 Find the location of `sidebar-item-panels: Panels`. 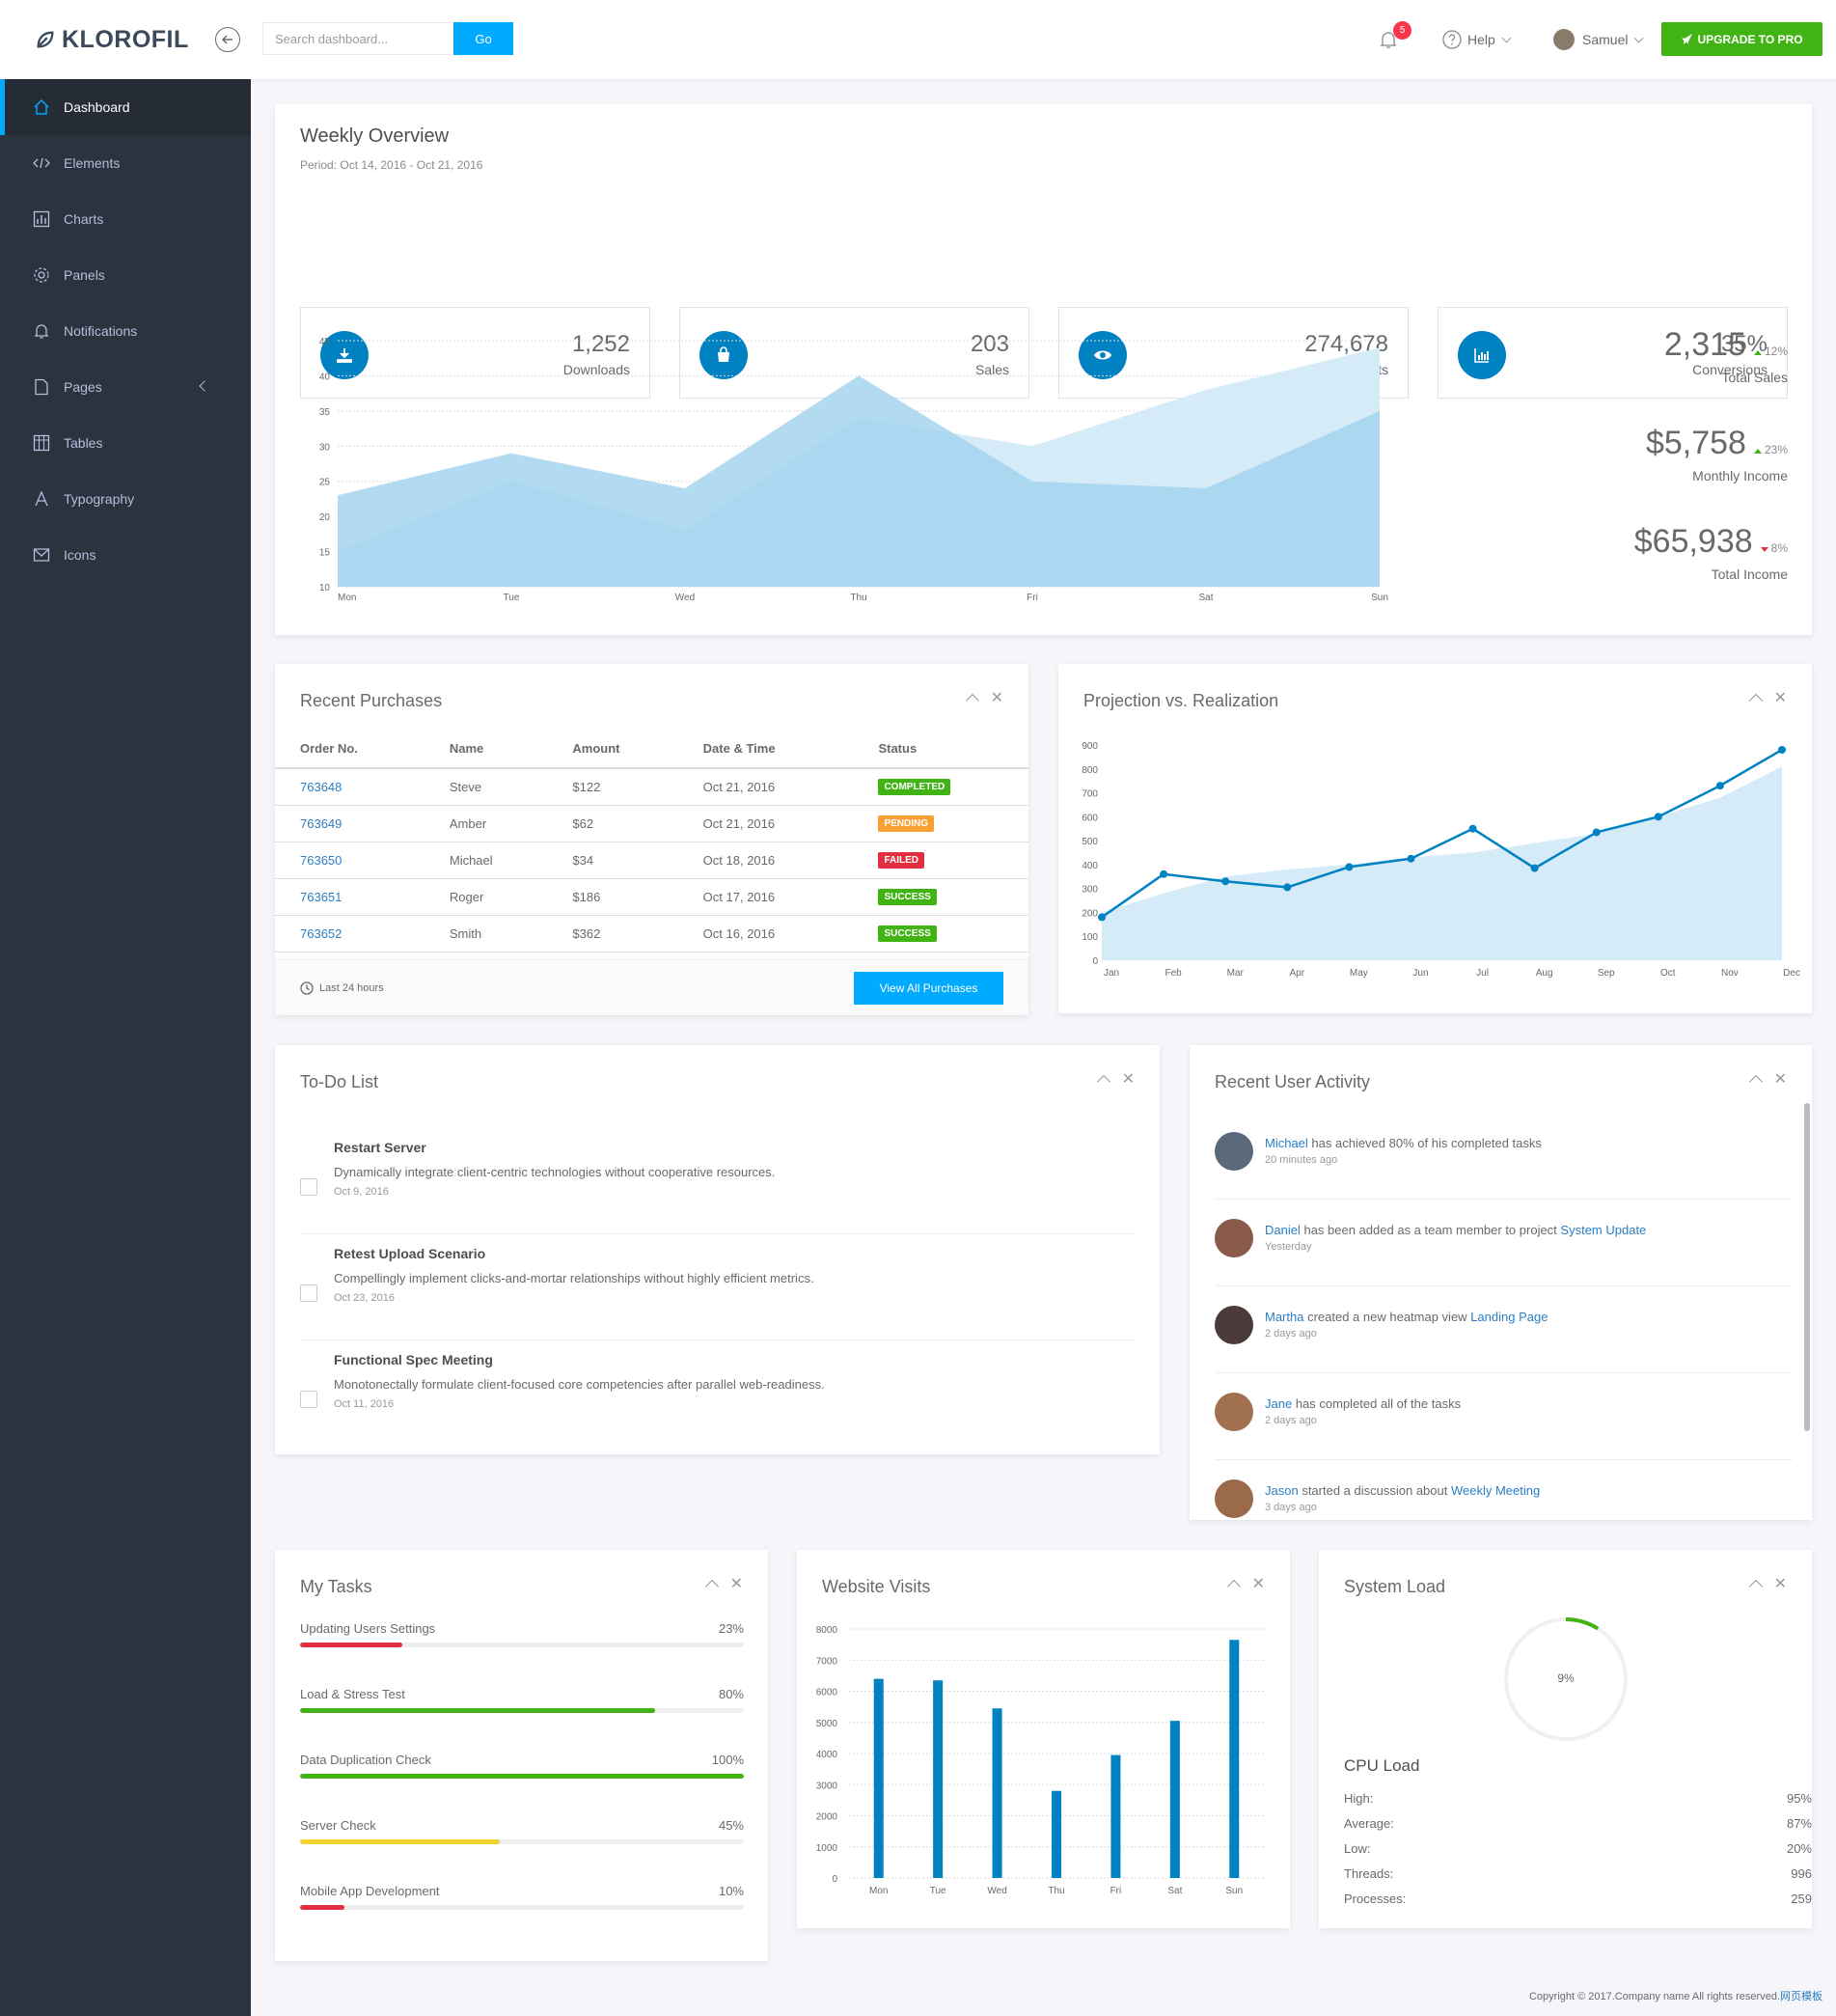

sidebar-item-panels: Panels is located at coordinates (126, 275).